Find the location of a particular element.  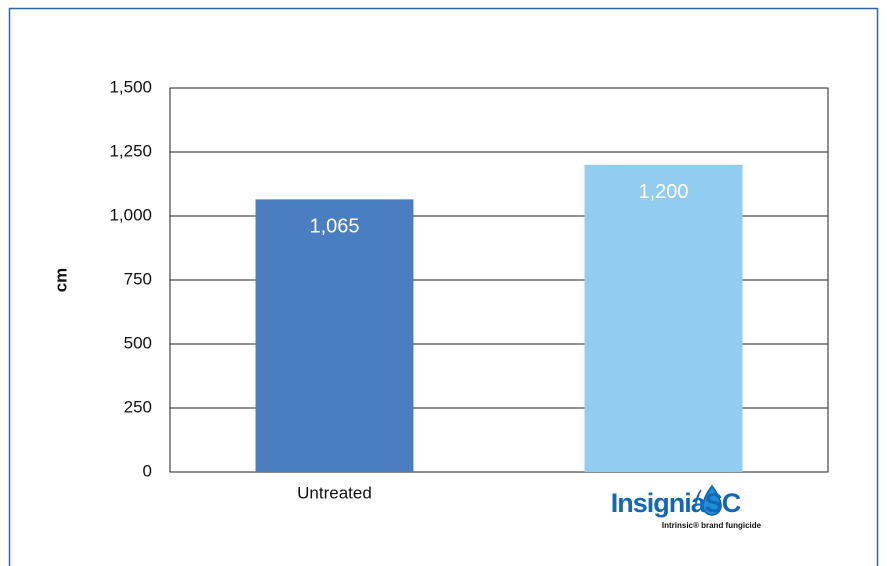

y-axis-label: cm is located at coordinates (60, 280).